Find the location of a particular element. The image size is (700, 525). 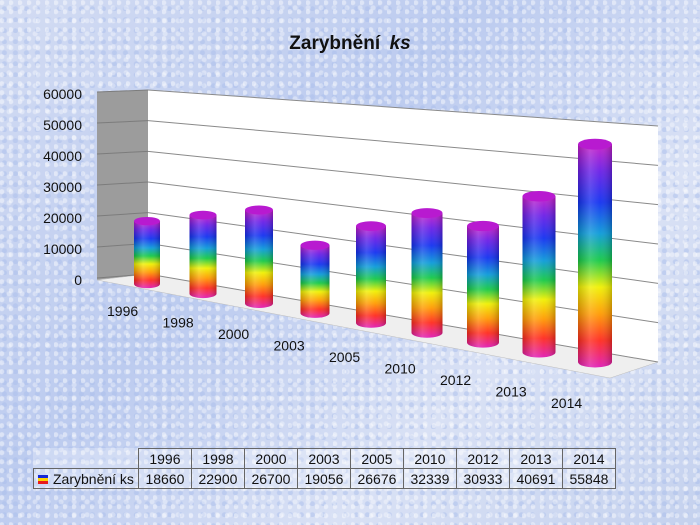

series-label-cell: Zarybnění ks is located at coordinates (86, 478).